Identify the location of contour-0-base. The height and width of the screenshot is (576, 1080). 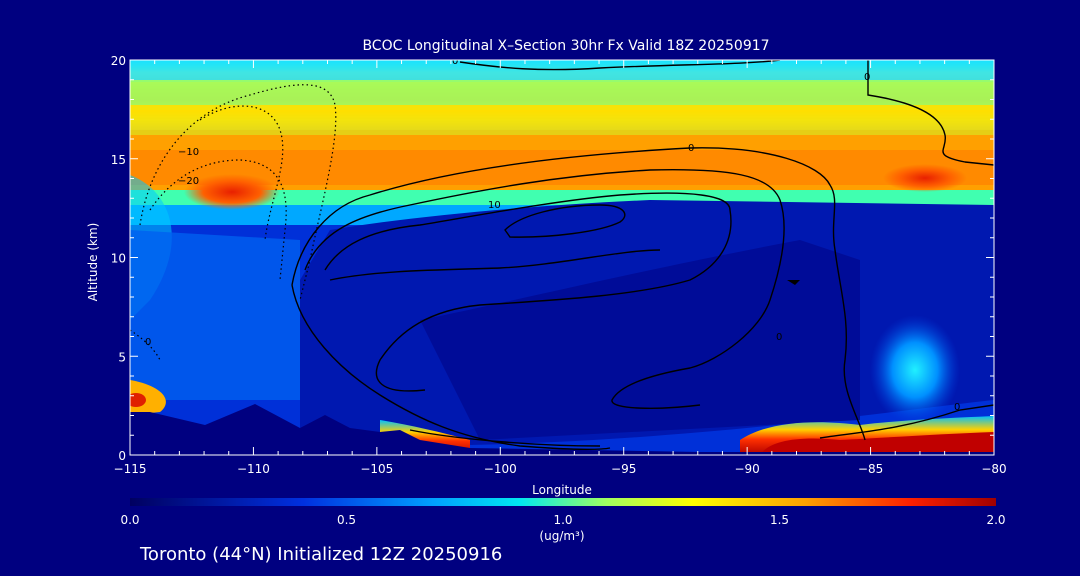
(505, 438).